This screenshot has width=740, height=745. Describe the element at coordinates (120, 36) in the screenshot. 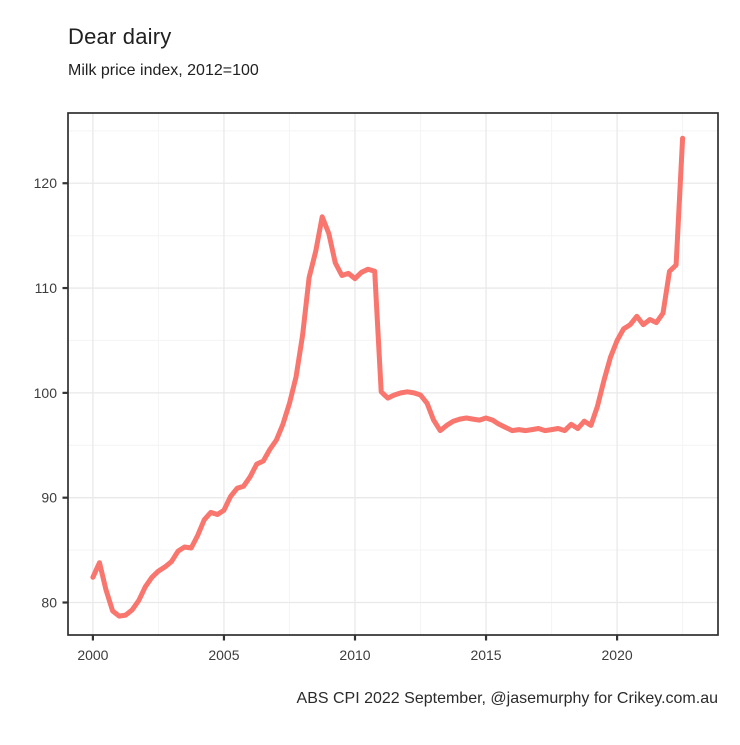

I see `chart-title: Dear dairy` at that location.